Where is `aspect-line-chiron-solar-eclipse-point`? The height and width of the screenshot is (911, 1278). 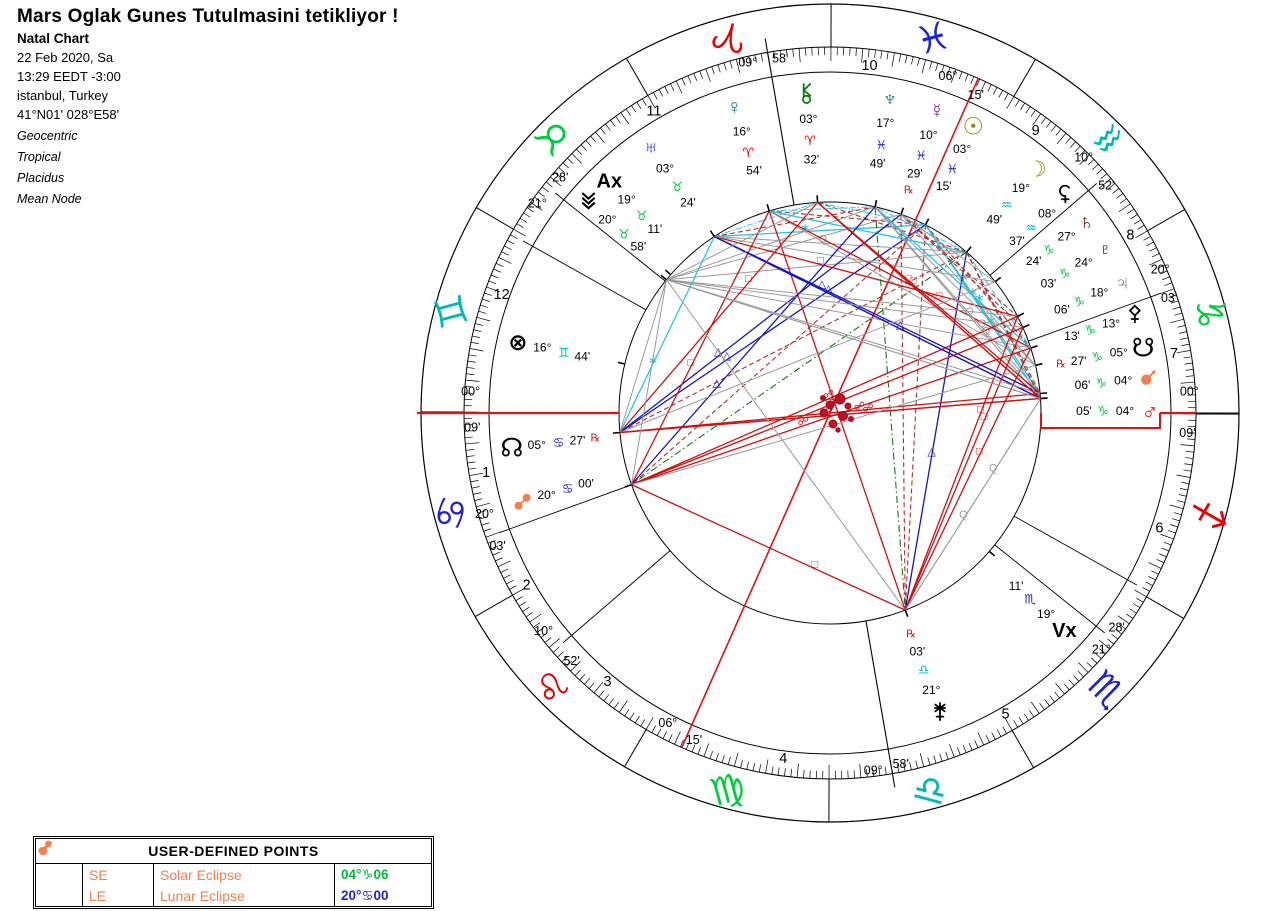
aspect-line-chiron-solar-eclipse-point is located at coordinates (929, 300).